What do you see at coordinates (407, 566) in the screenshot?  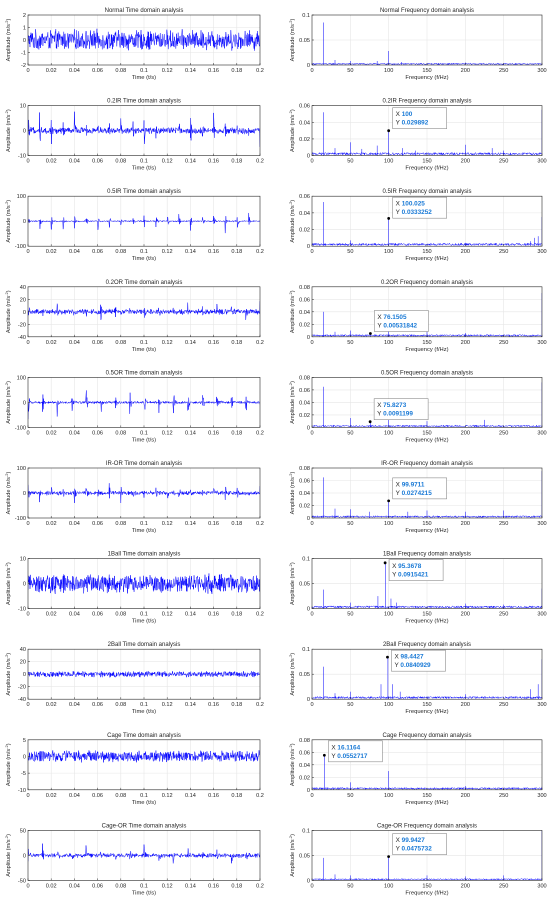 I see `datatip-x: X 95.3678` at bounding box center [407, 566].